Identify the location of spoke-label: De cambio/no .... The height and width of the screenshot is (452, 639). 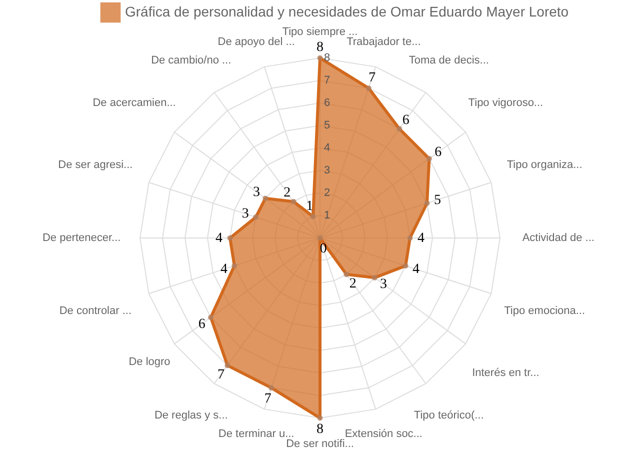
(191, 60).